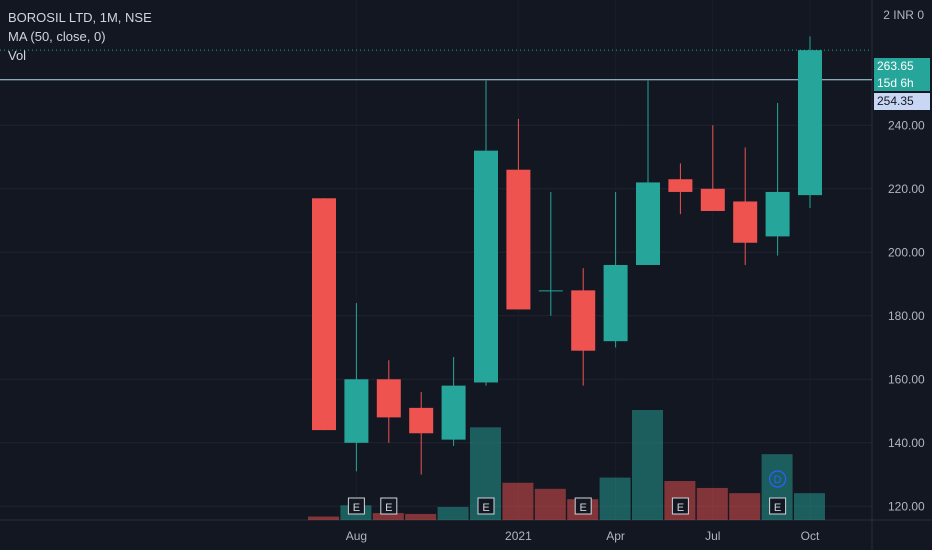 The width and height of the screenshot is (932, 550). I want to click on y-tick-label: 120.00, so click(906, 506).